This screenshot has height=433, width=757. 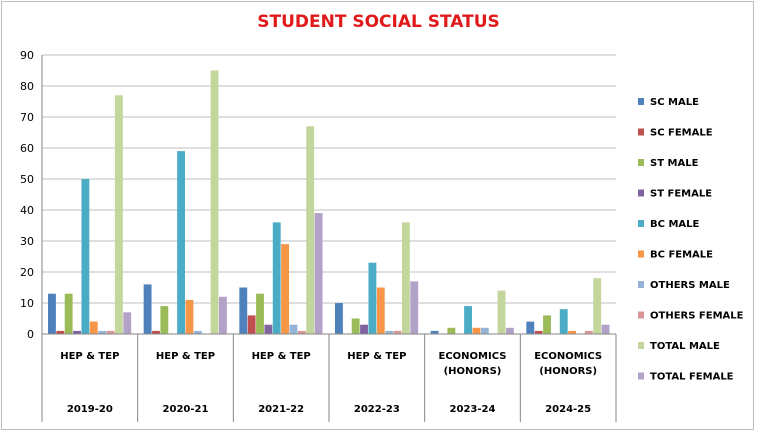 I want to click on category-year-label: 2022-23, so click(x=377, y=409).